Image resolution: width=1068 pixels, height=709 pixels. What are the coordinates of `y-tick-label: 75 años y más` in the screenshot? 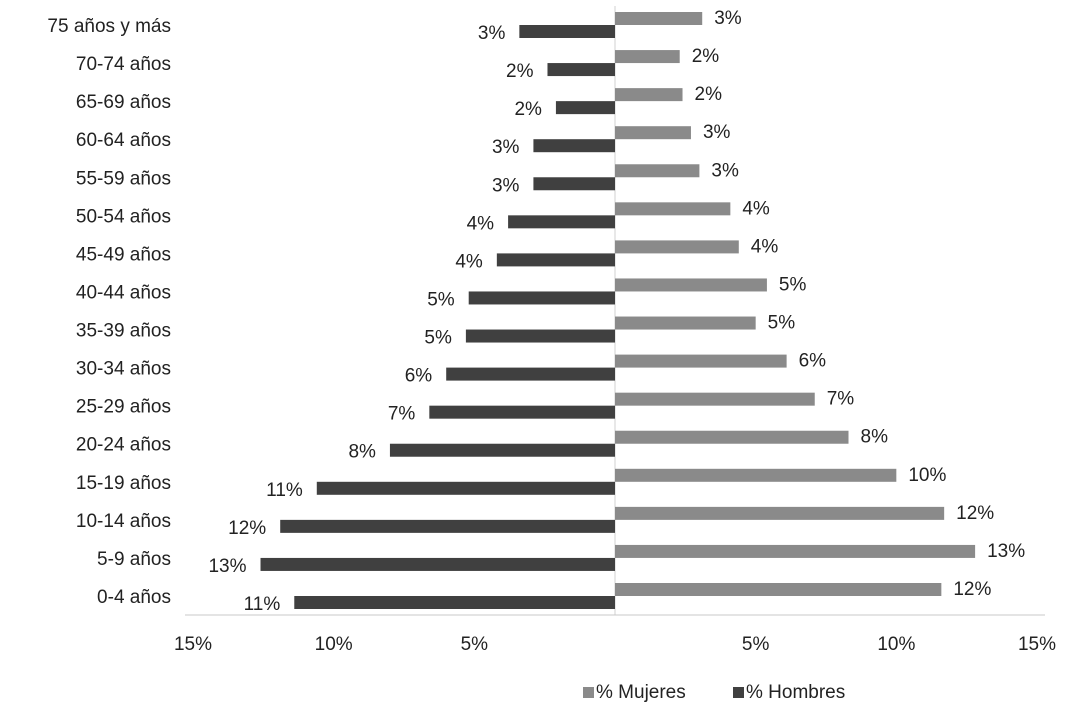 It's located at (109, 26).